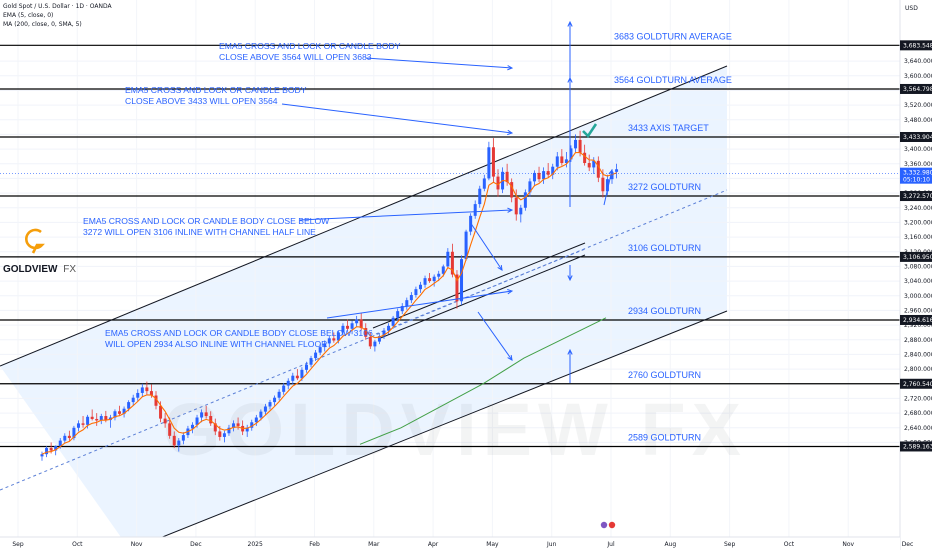  I want to click on ma-indicator-label: MA (200, close, 0, SMA, 5), so click(42, 24).